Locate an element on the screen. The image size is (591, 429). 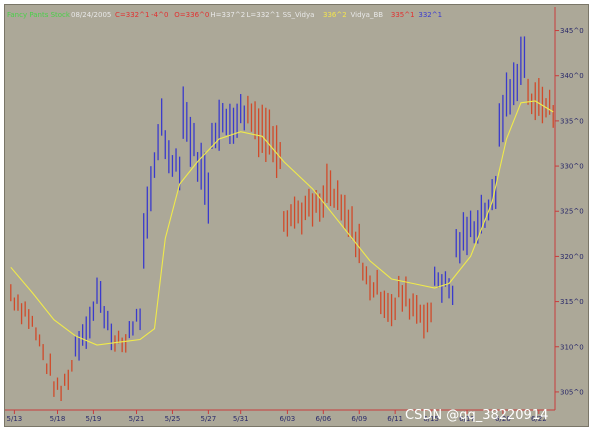
x-tick-label: 5/25 is located at coordinates (173, 419).